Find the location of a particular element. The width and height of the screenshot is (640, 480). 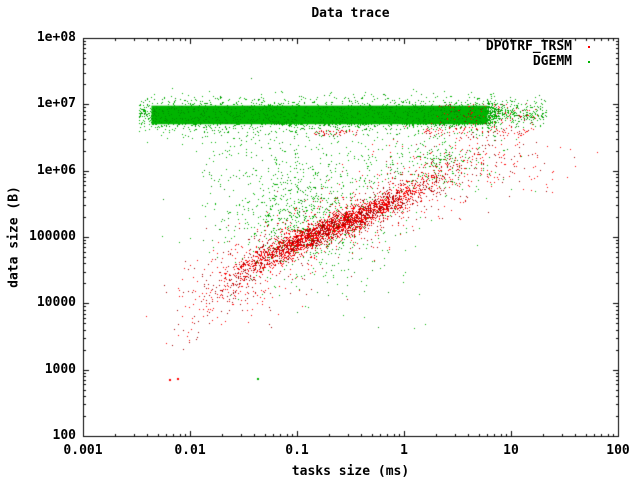

y-tick-label: 100 is located at coordinates (64, 435).